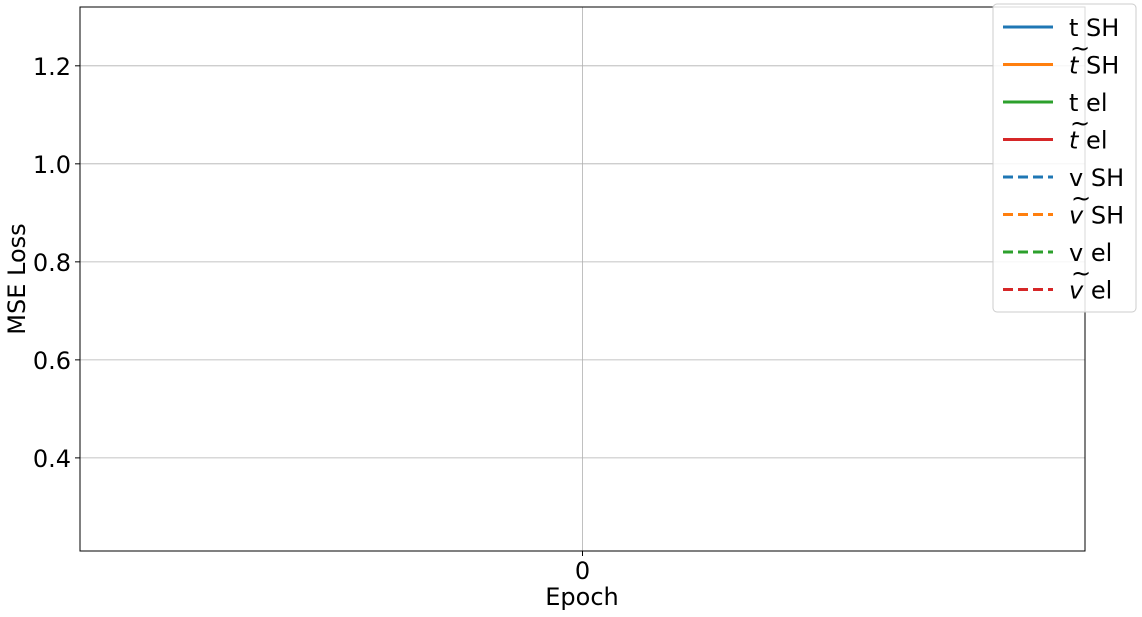 The image size is (1142, 617). I want to click on x-axis-label: Epoch, so click(582, 597).